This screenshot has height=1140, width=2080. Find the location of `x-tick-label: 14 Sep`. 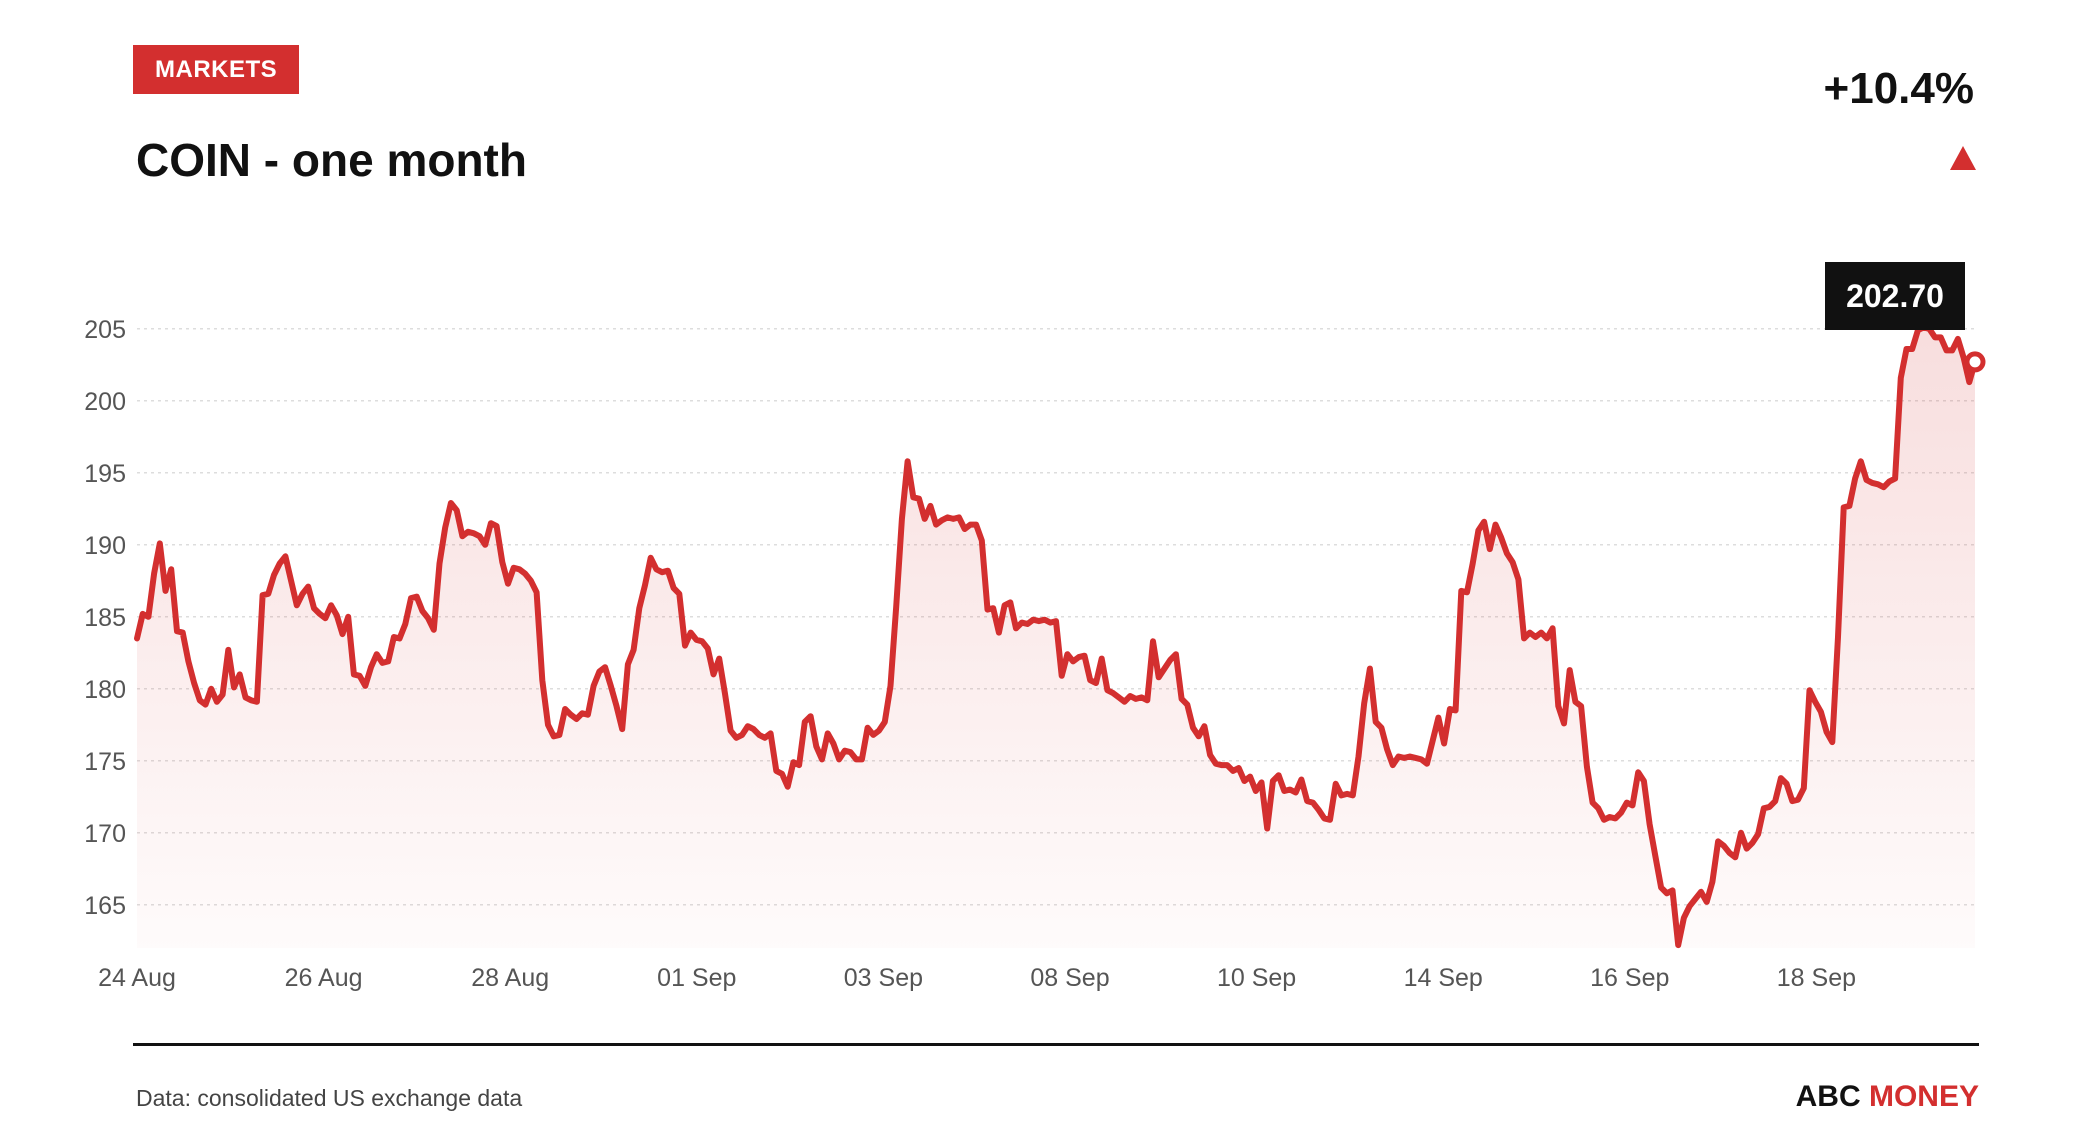

x-tick-label: 14 Sep is located at coordinates (1443, 978).